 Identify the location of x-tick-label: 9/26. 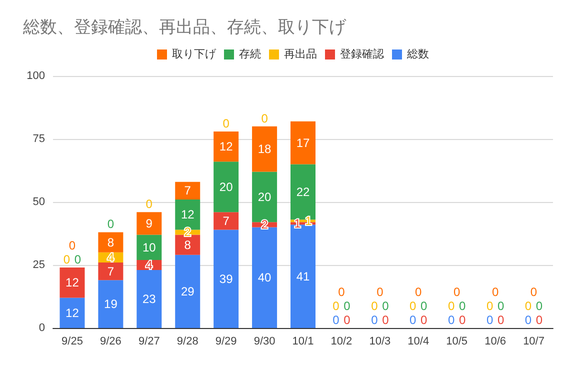
(111, 342).